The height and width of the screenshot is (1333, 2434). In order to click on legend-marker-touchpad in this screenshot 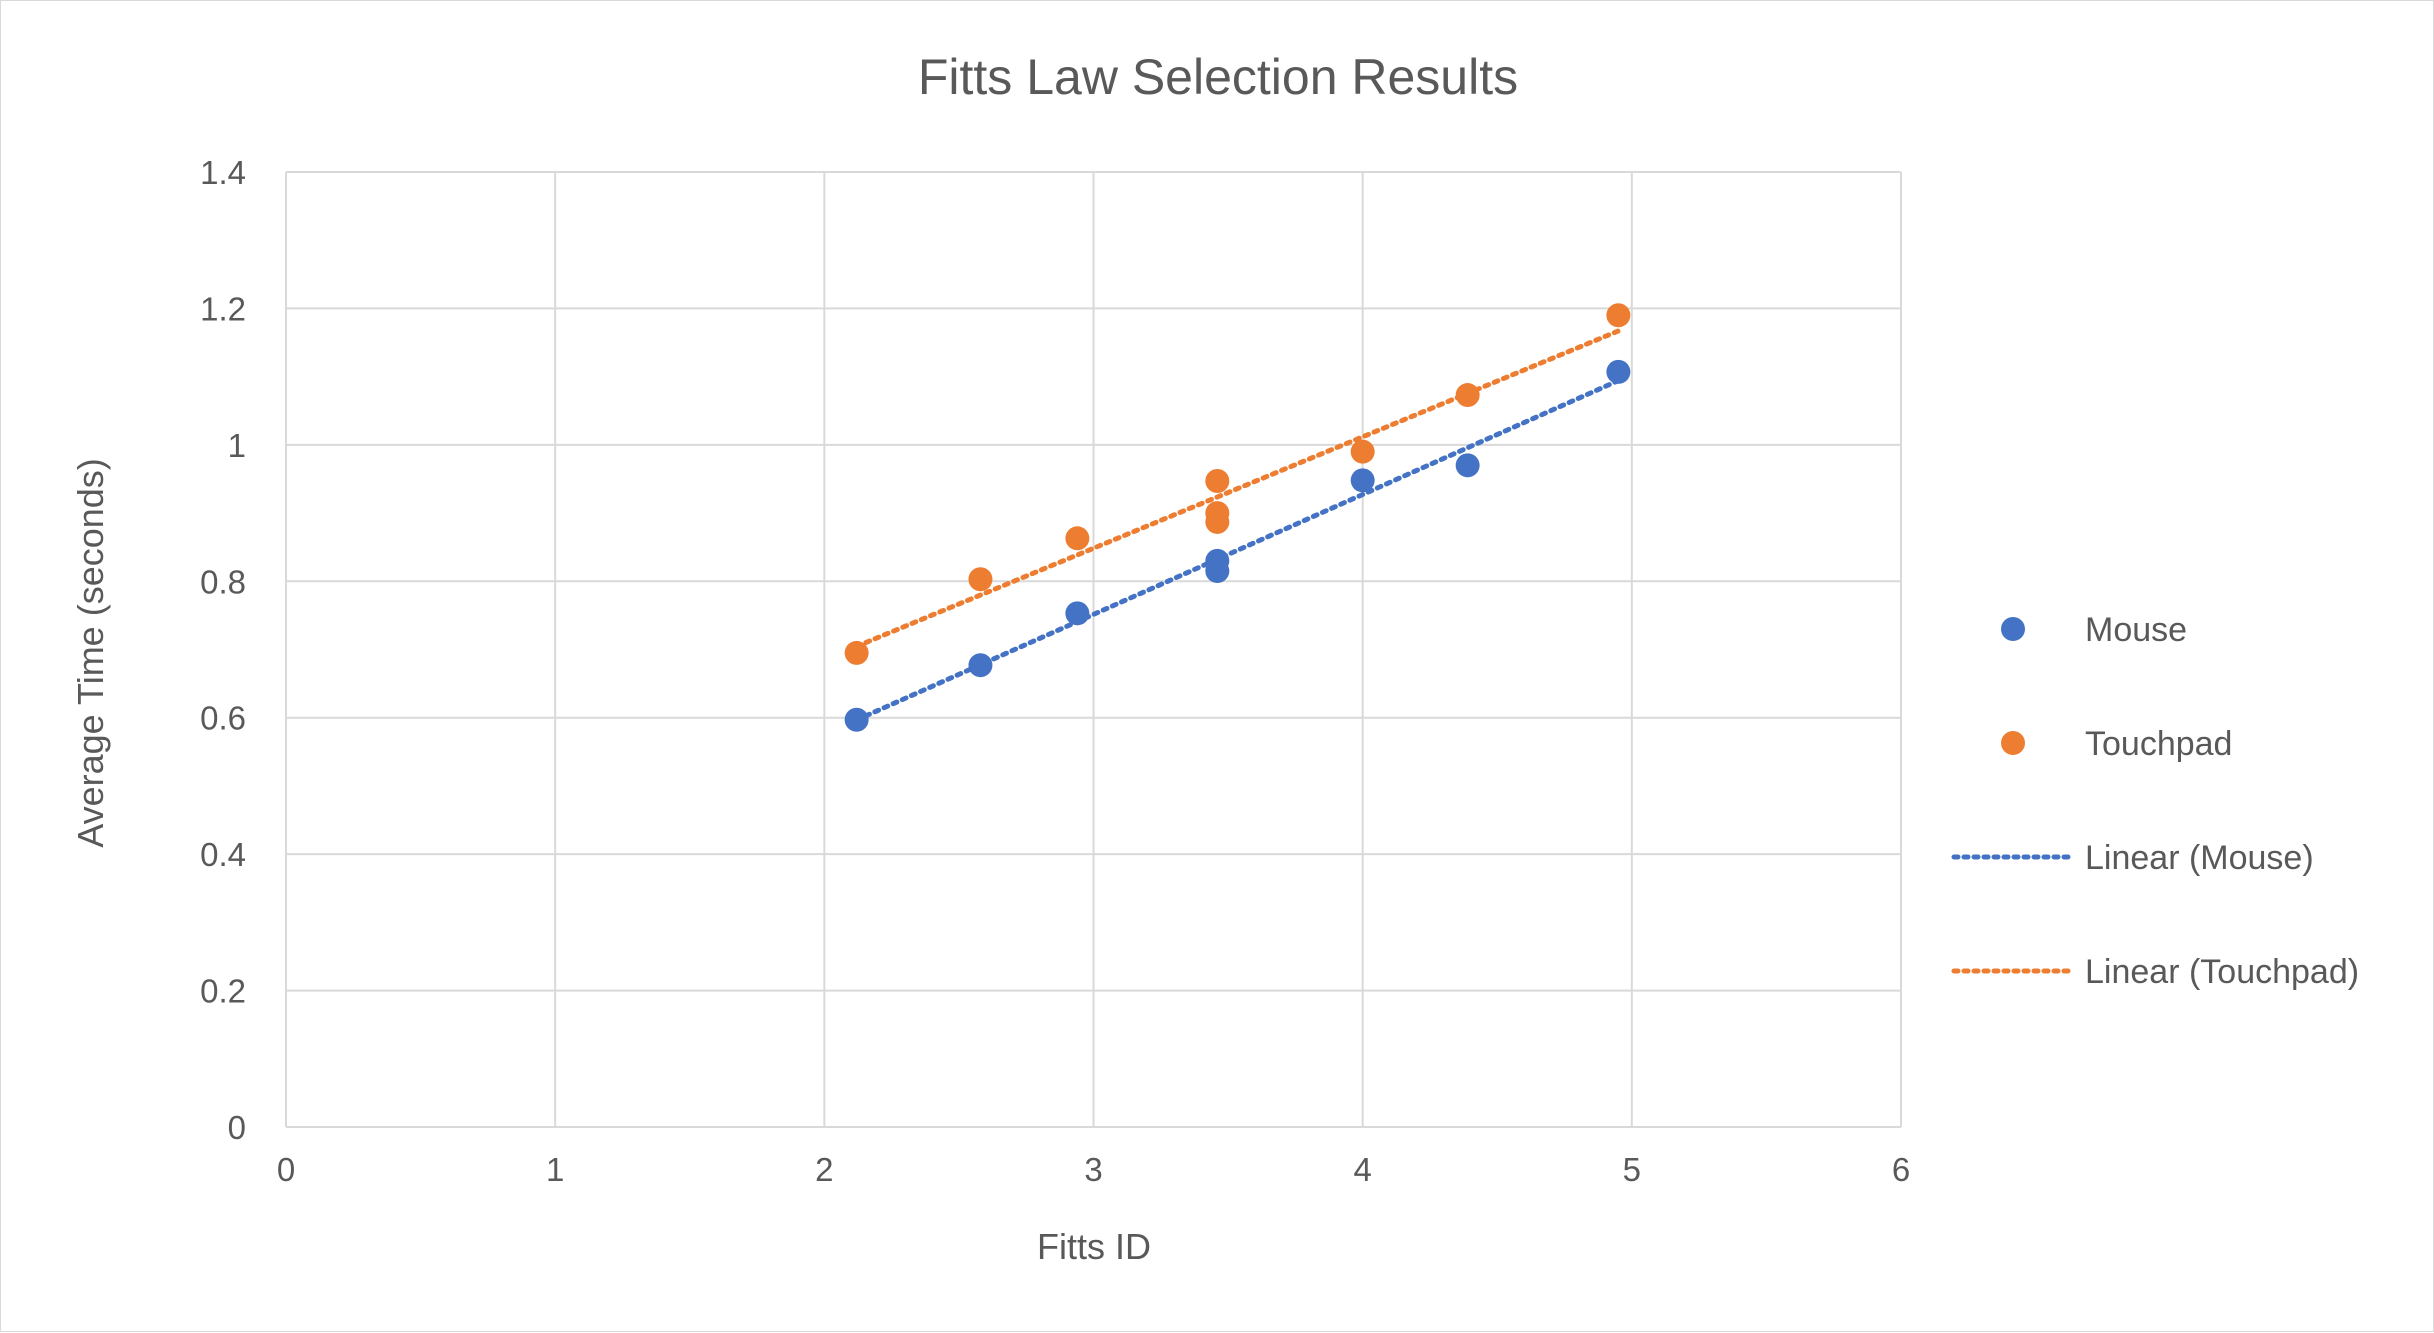, I will do `click(2013, 743)`.